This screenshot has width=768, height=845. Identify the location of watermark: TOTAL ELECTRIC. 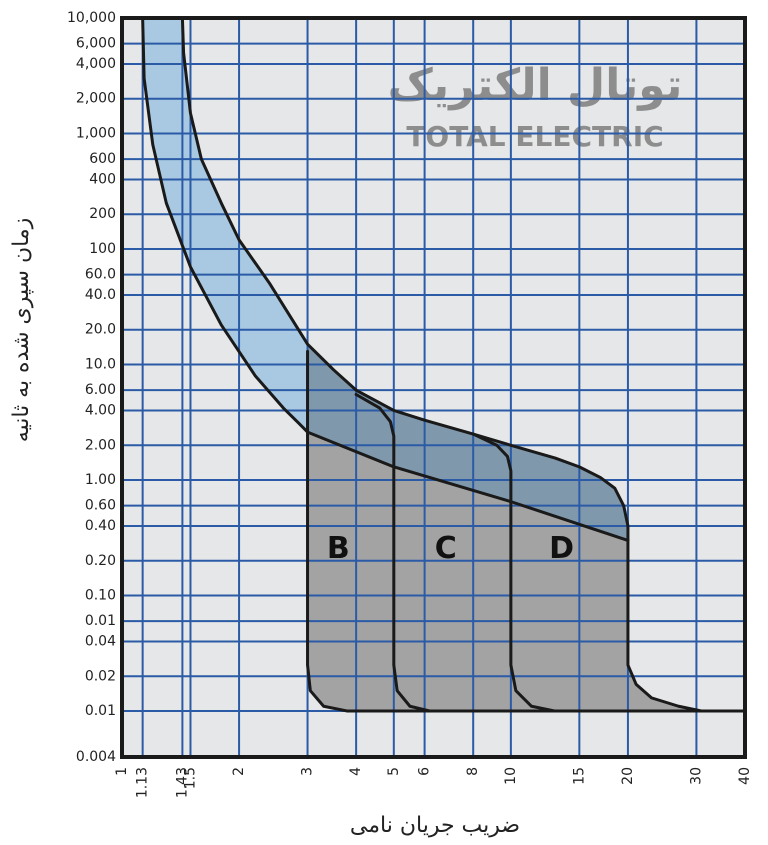
(534, 136).